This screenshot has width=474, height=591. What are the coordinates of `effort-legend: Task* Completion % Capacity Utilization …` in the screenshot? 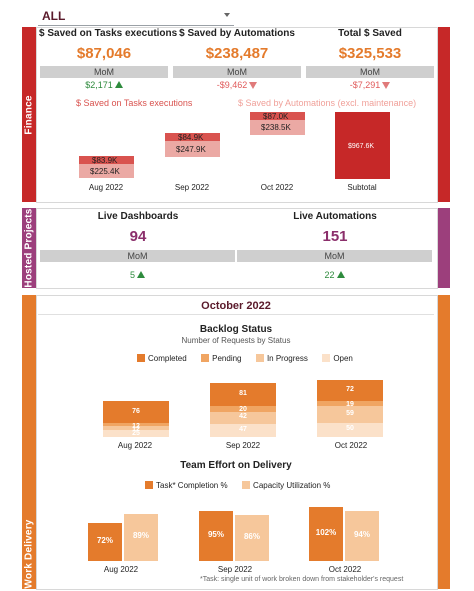 It's located at (242, 484).